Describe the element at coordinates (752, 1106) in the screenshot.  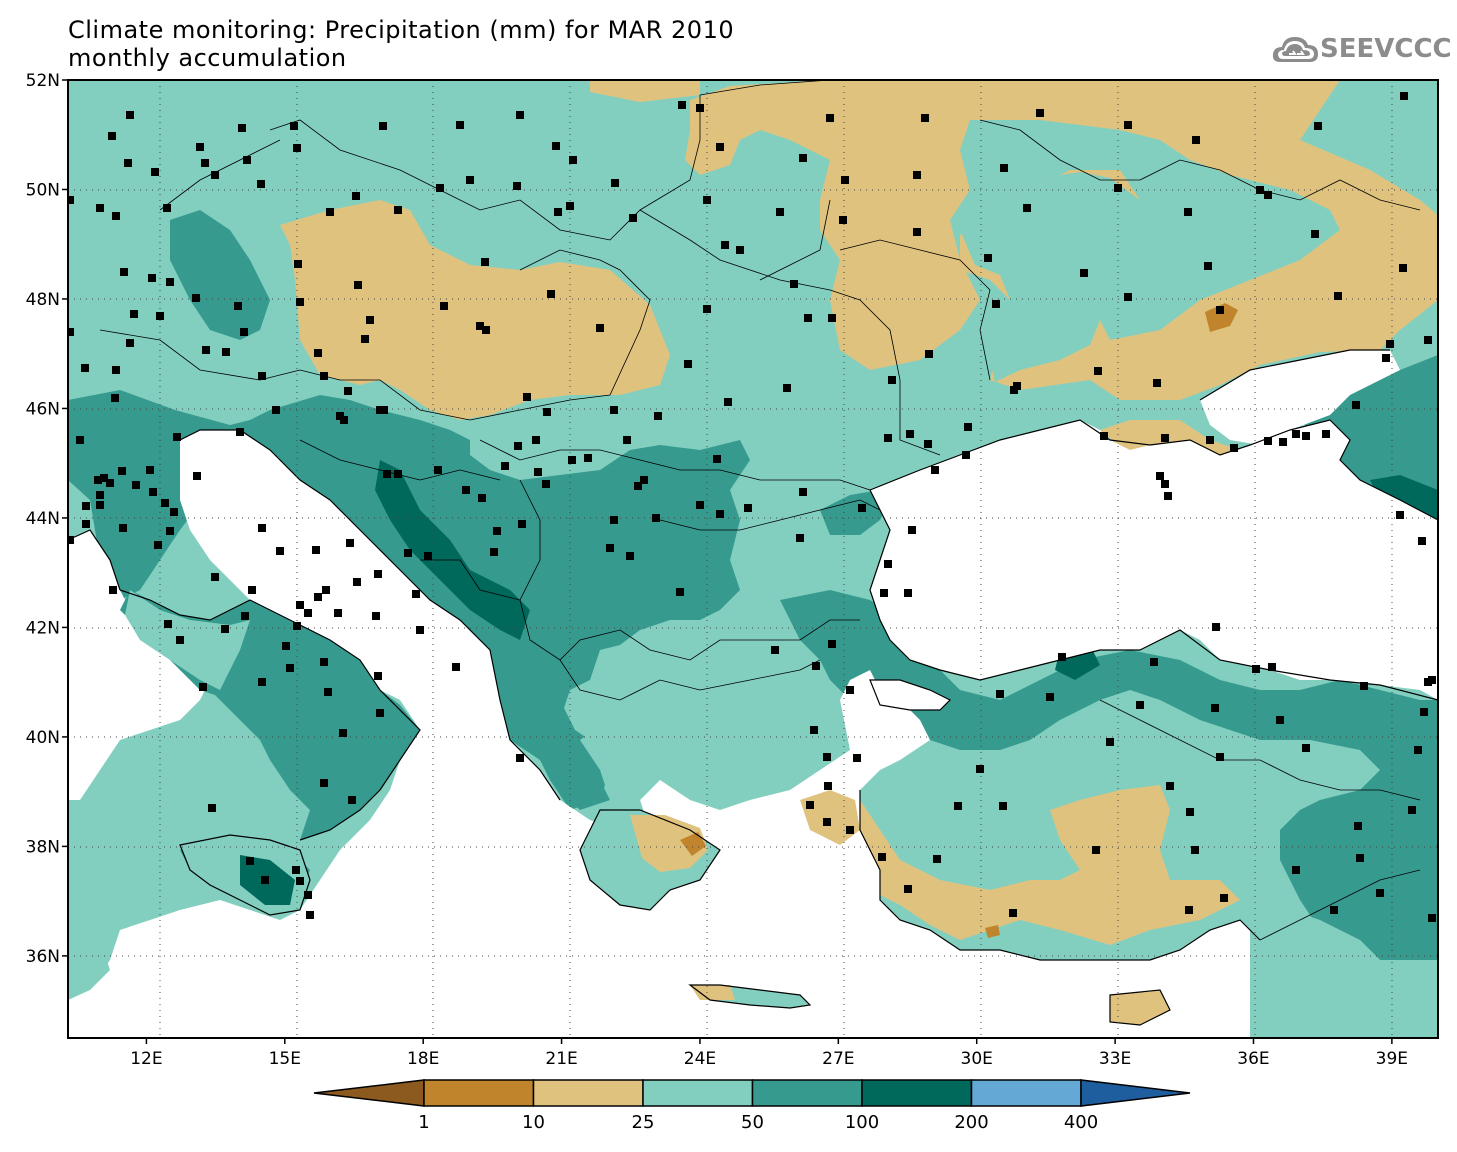
I see `color-legend: 1 10 25 50 100 200 400` at that location.